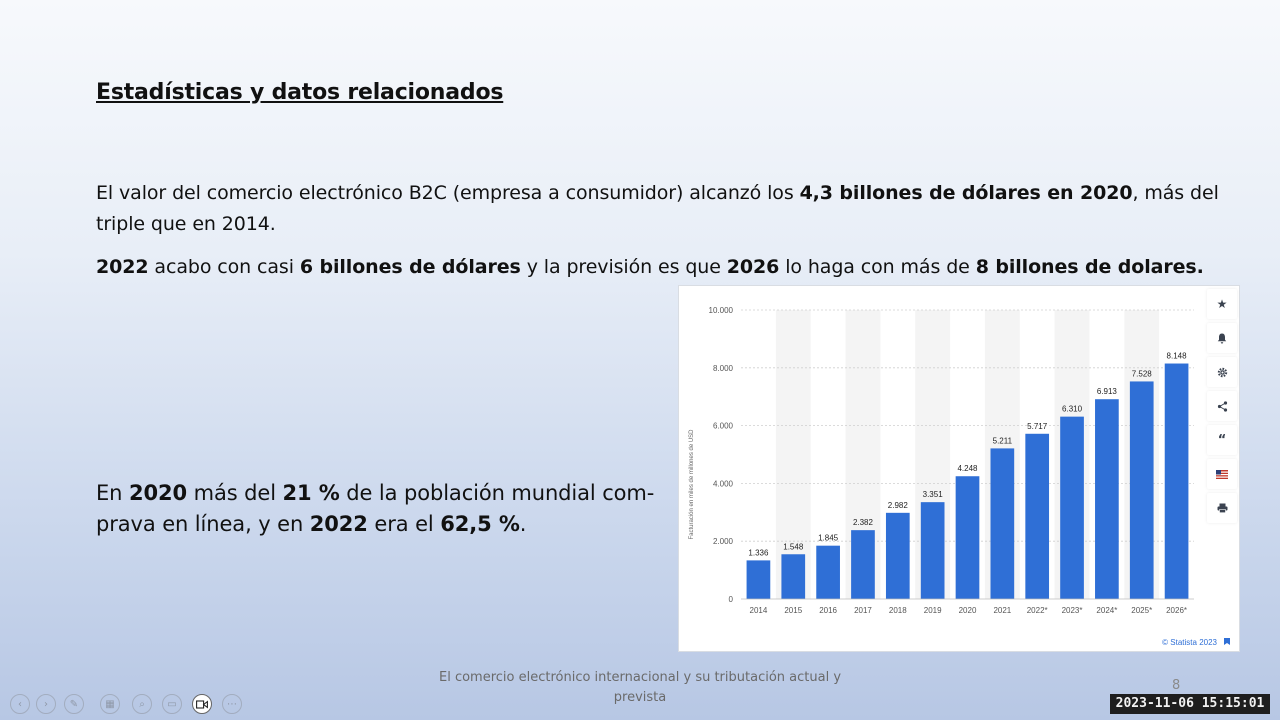 This screenshot has width=1280, height=720. What do you see at coordinates (1222, 338) in the screenshot?
I see `bell-icon` at bounding box center [1222, 338].